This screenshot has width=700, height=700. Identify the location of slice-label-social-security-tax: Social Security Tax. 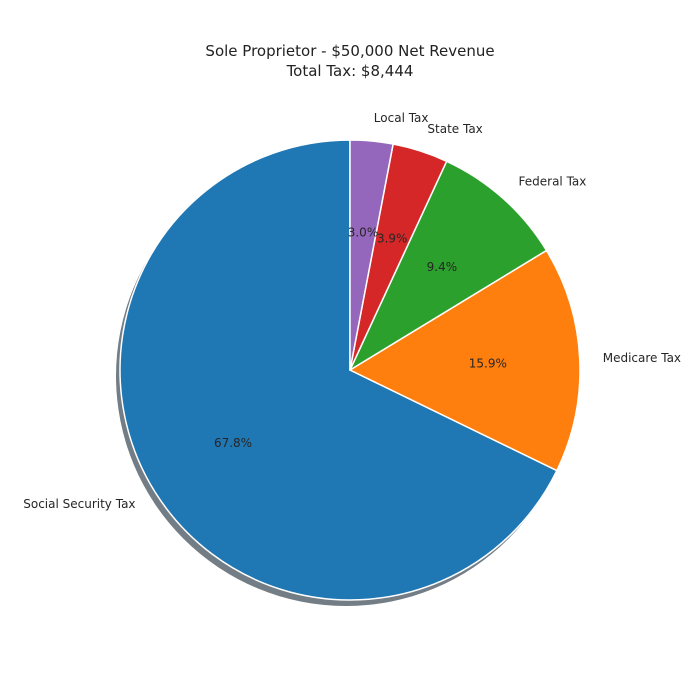
(79, 504).